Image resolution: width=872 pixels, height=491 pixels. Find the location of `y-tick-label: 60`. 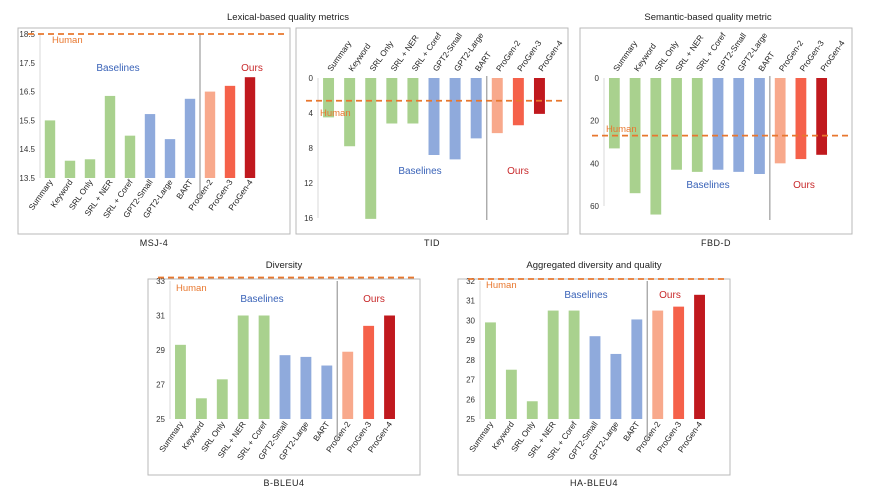

y-tick-label: 60 is located at coordinates (594, 206).